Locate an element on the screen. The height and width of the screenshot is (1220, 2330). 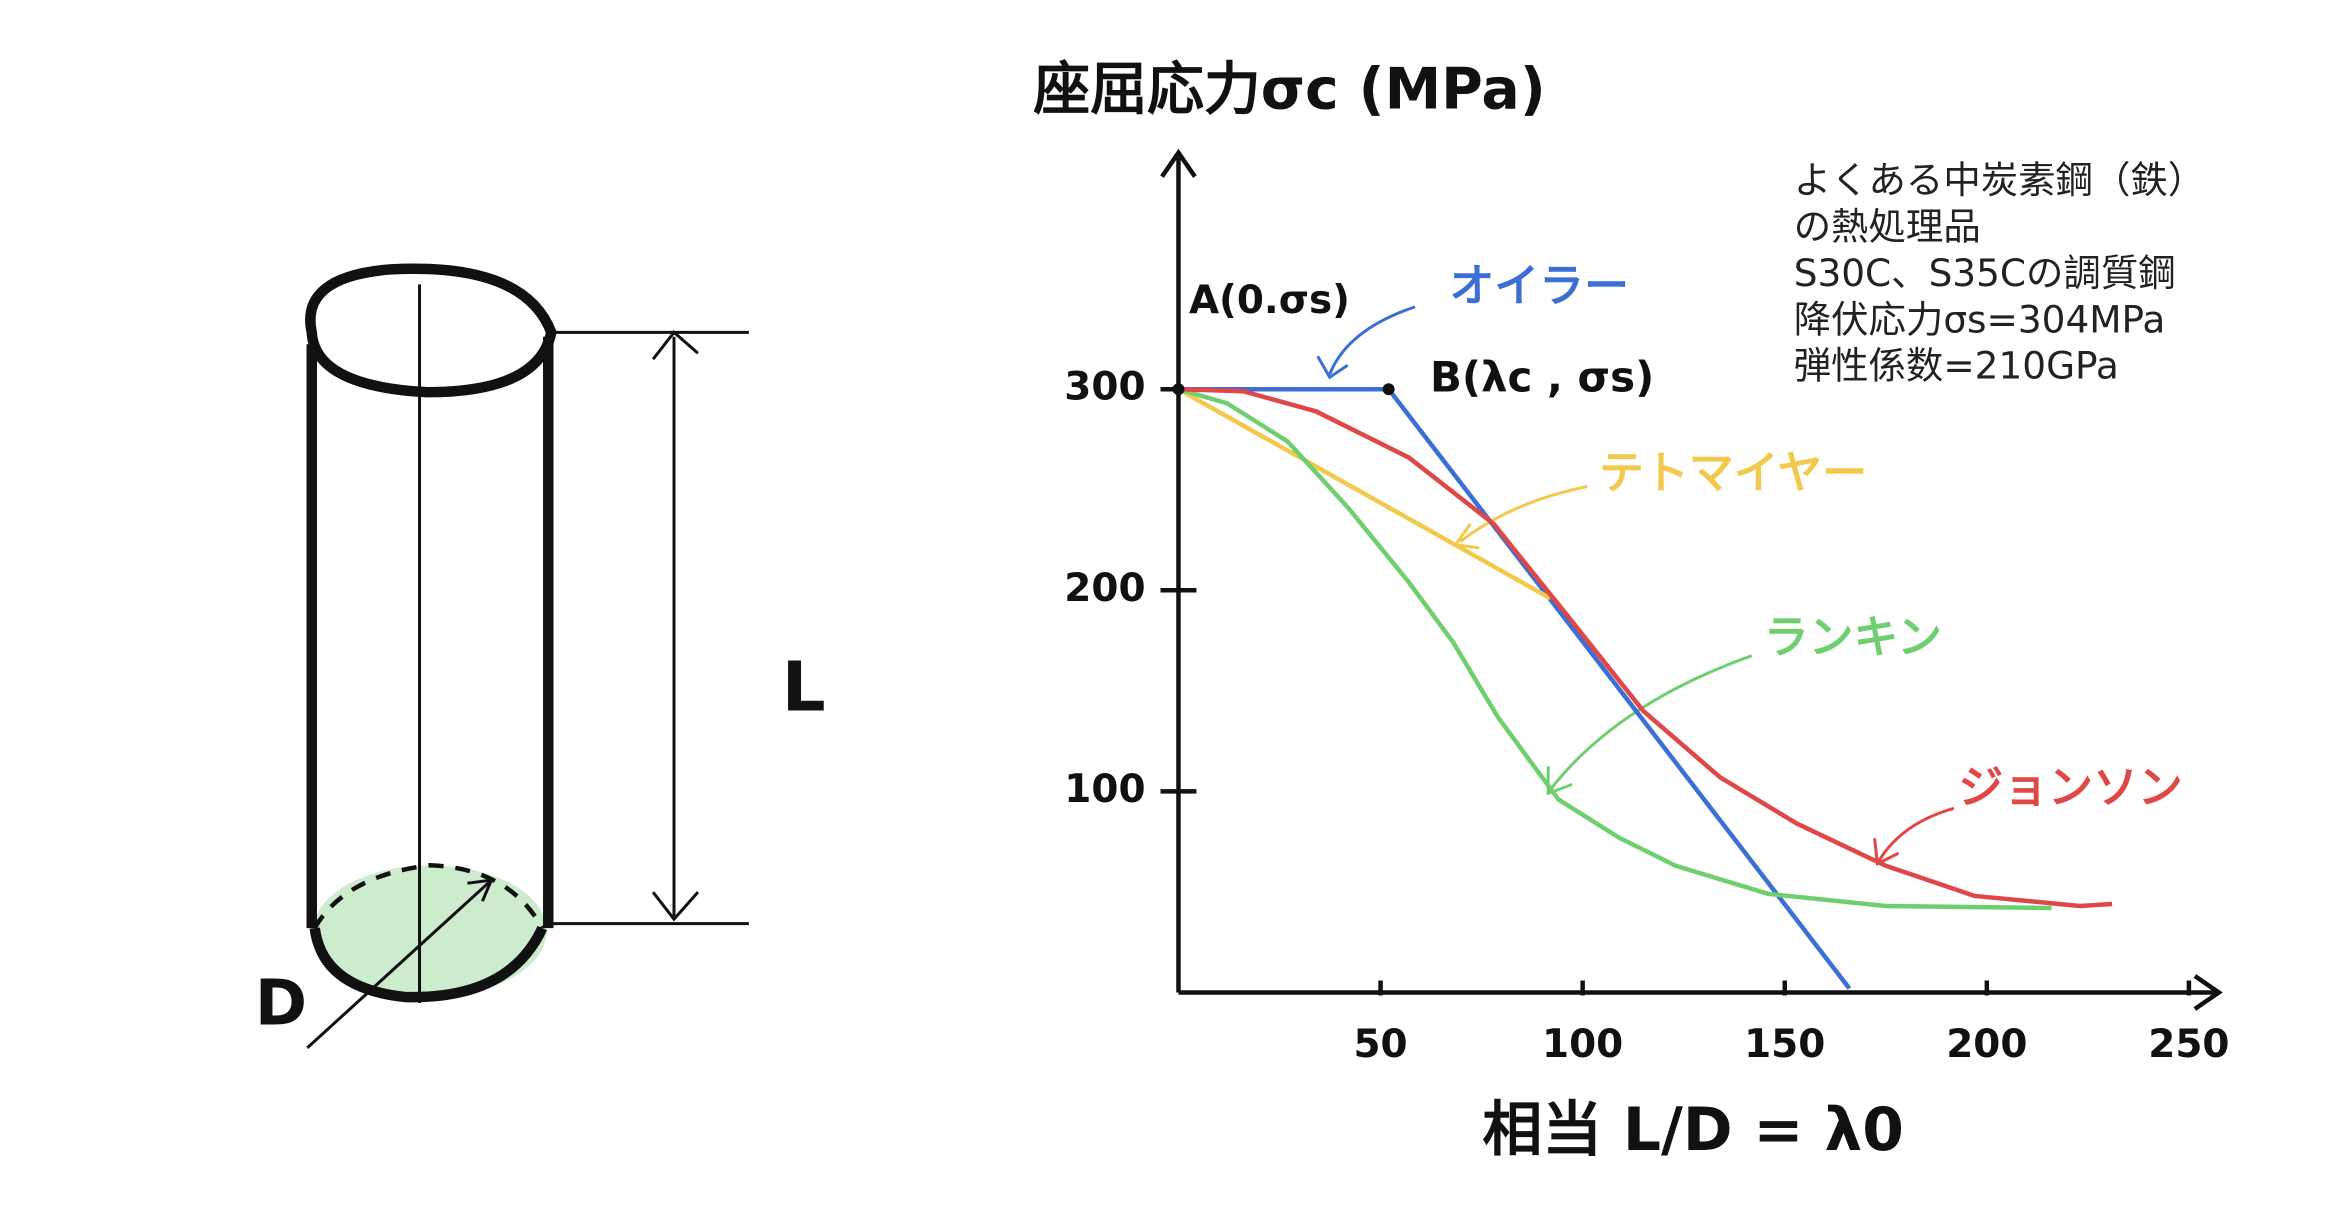
y-axis-label: 座屈応力σc (MPa) is located at coordinates (1289, 89).